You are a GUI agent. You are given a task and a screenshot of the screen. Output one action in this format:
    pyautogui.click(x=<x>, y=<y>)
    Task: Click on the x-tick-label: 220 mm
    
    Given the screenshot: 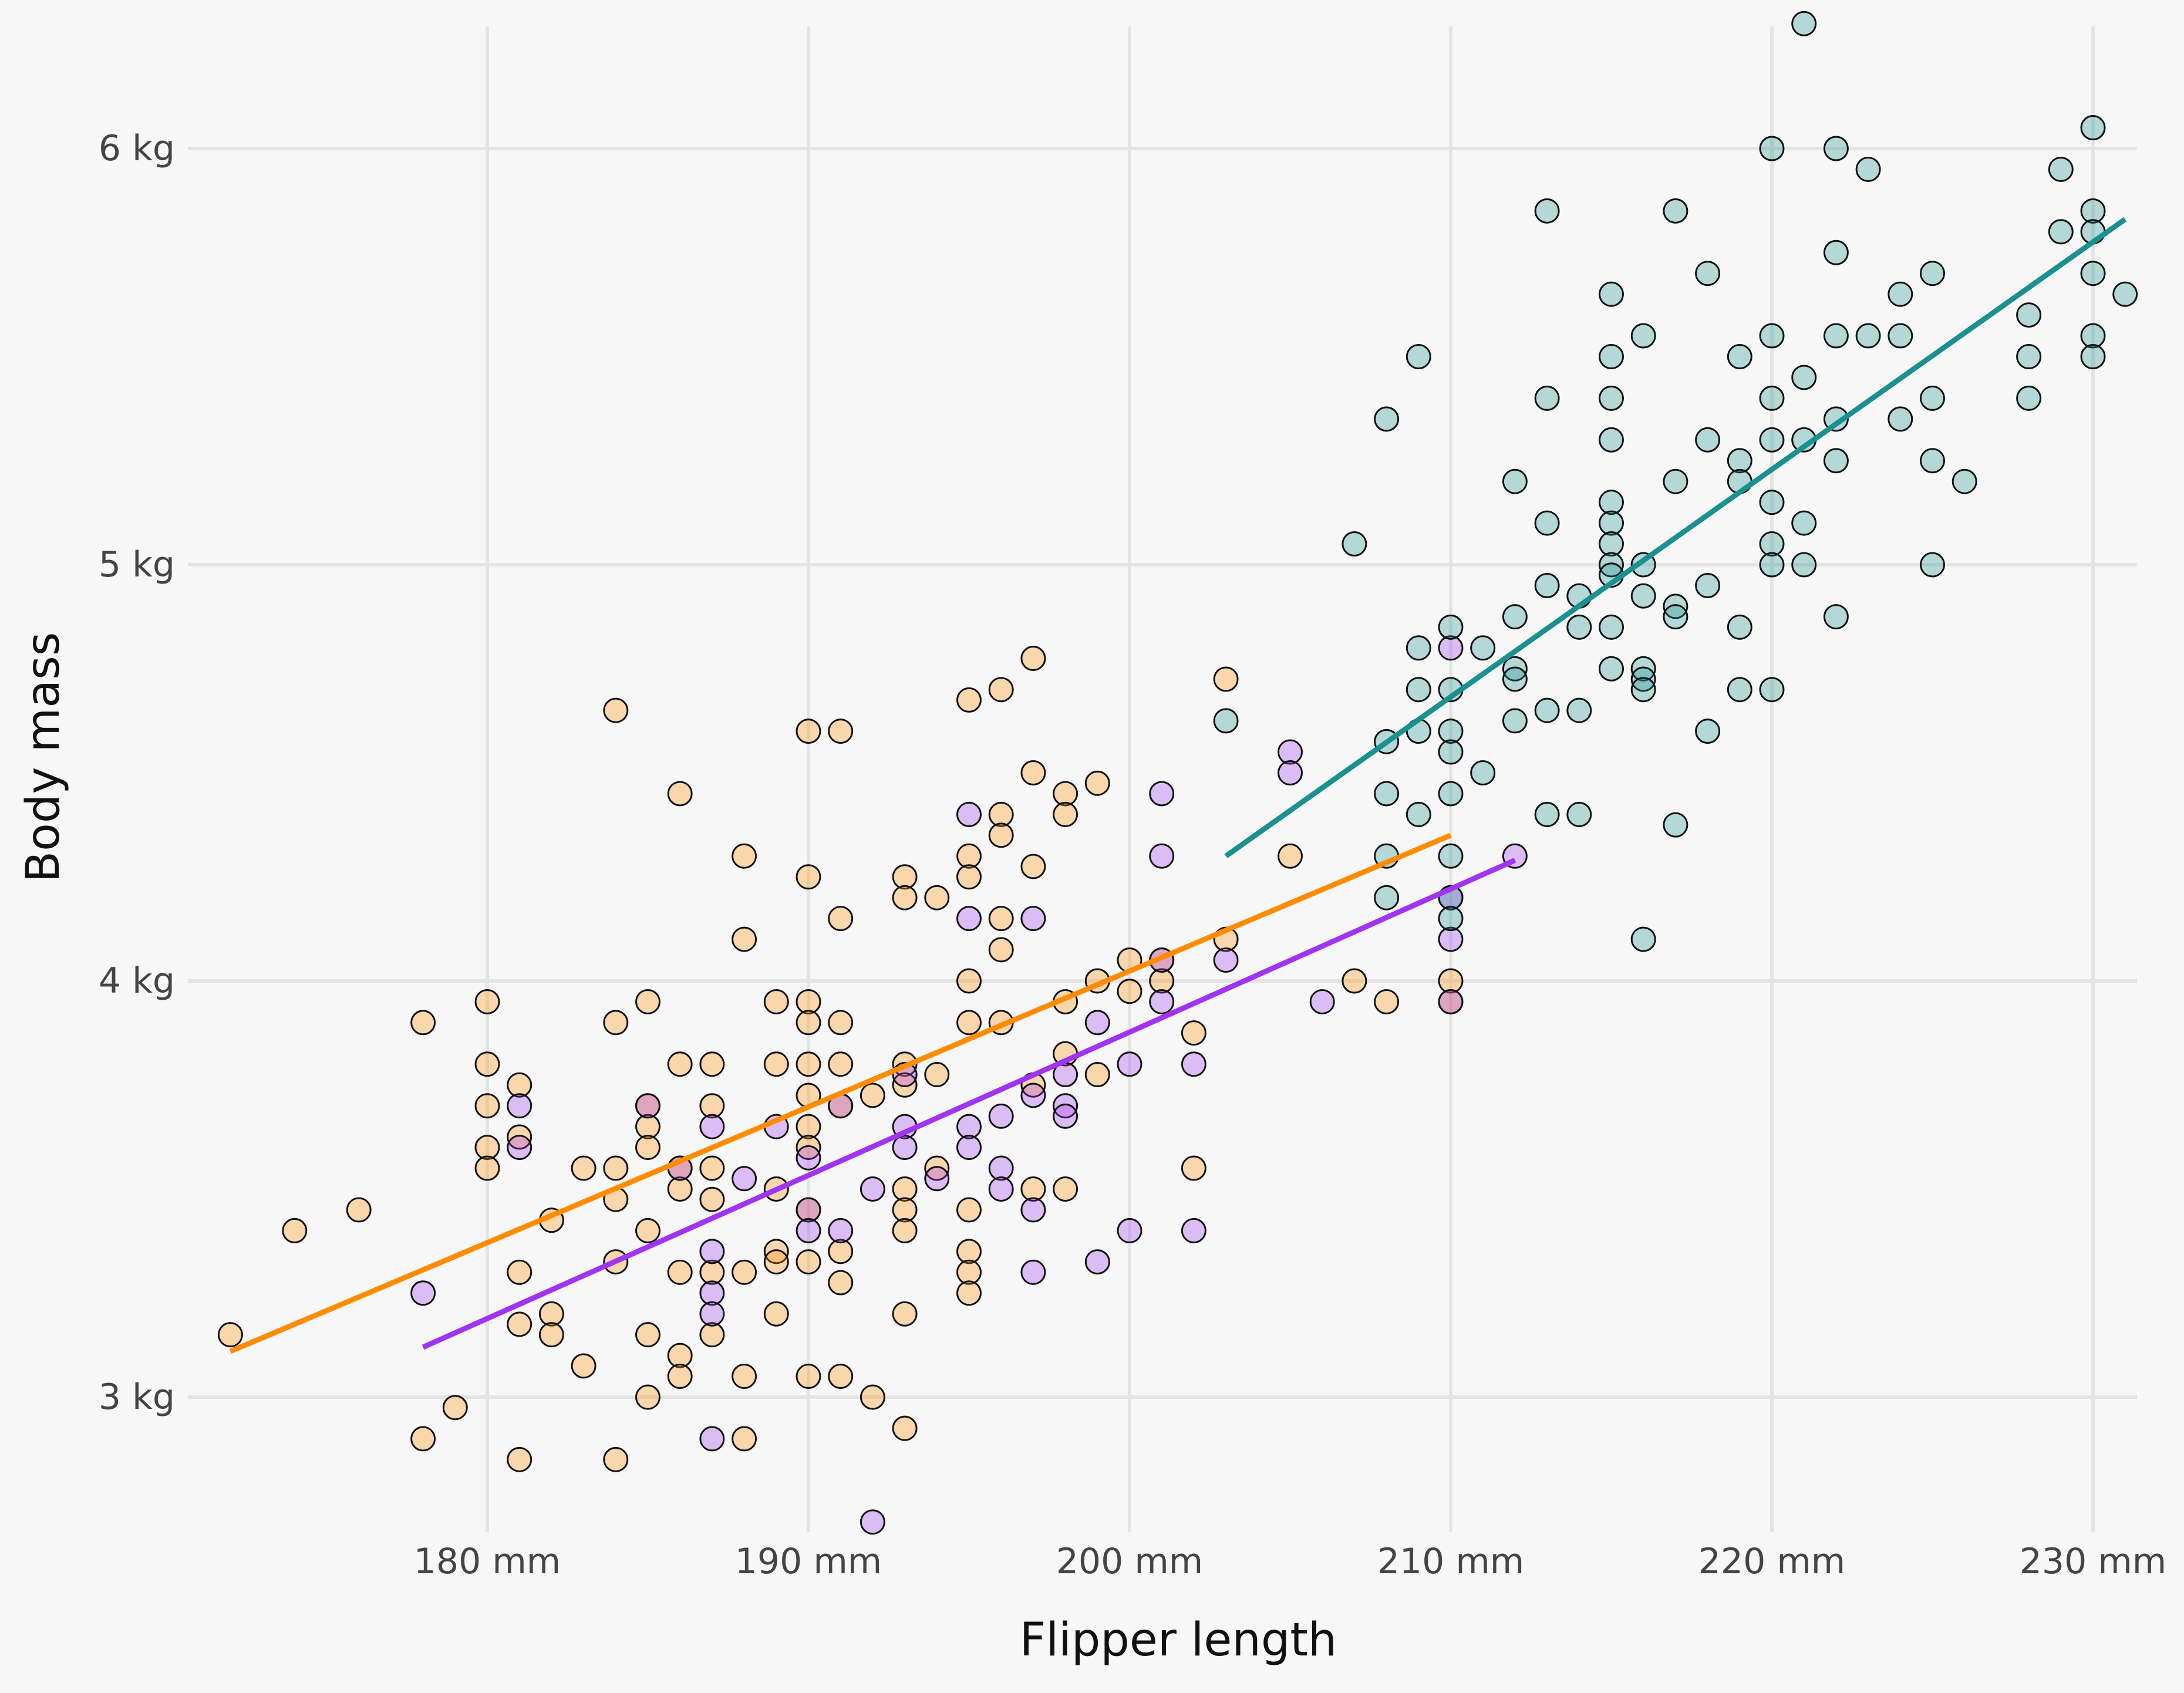 What is the action you would take?
    pyautogui.click(x=1772, y=1561)
    